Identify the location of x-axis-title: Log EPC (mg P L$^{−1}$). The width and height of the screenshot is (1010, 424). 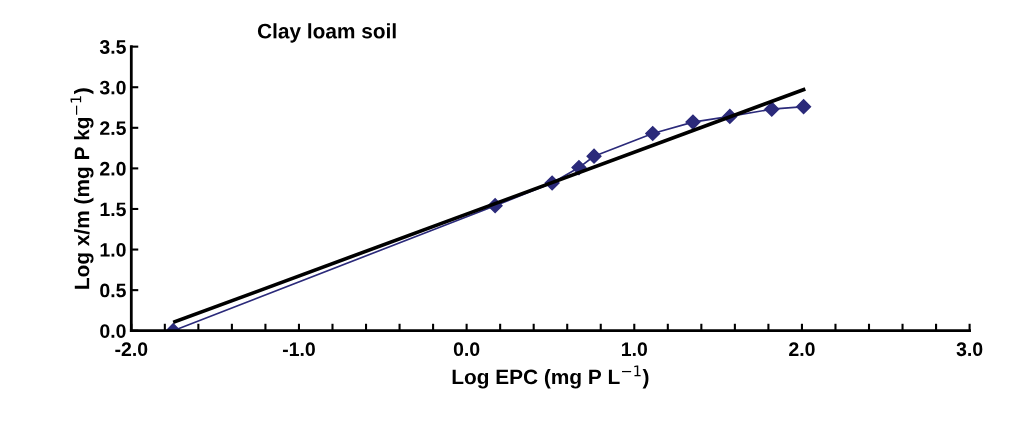
(550, 377).